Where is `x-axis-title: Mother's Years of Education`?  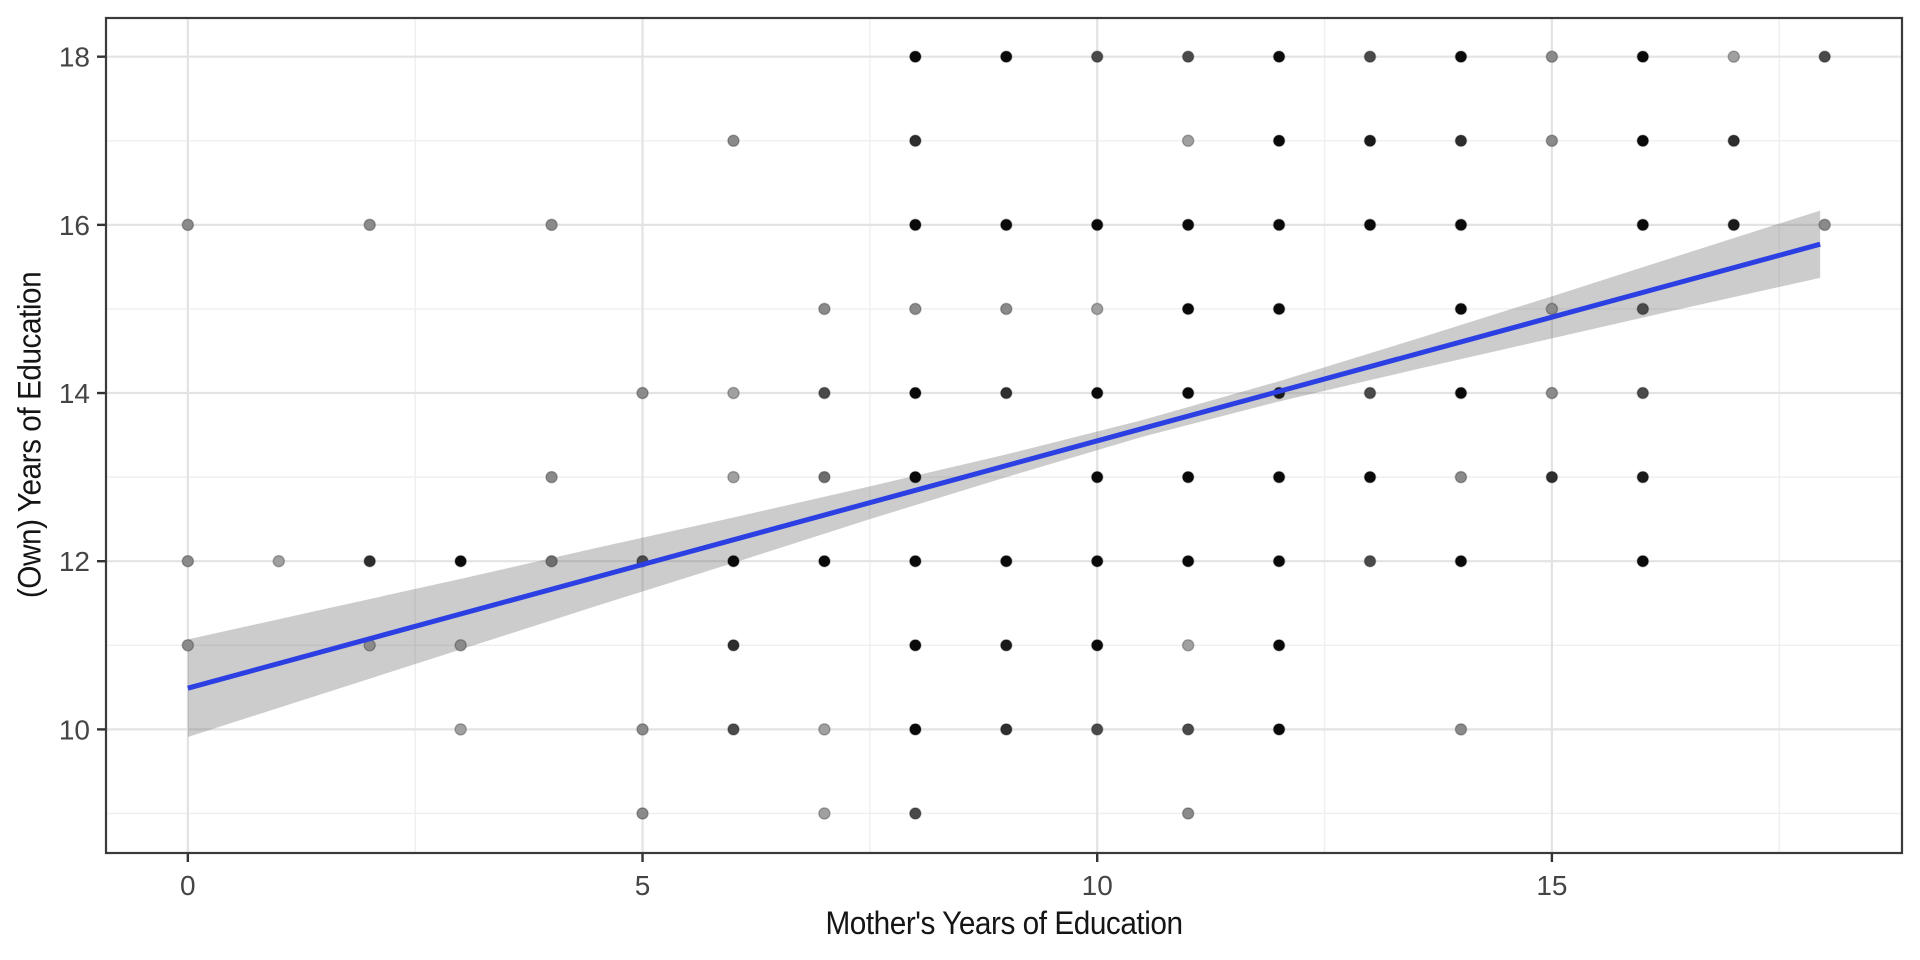 x-axis-title: Mother's Years of Education is located at coordinates (1004, 923).